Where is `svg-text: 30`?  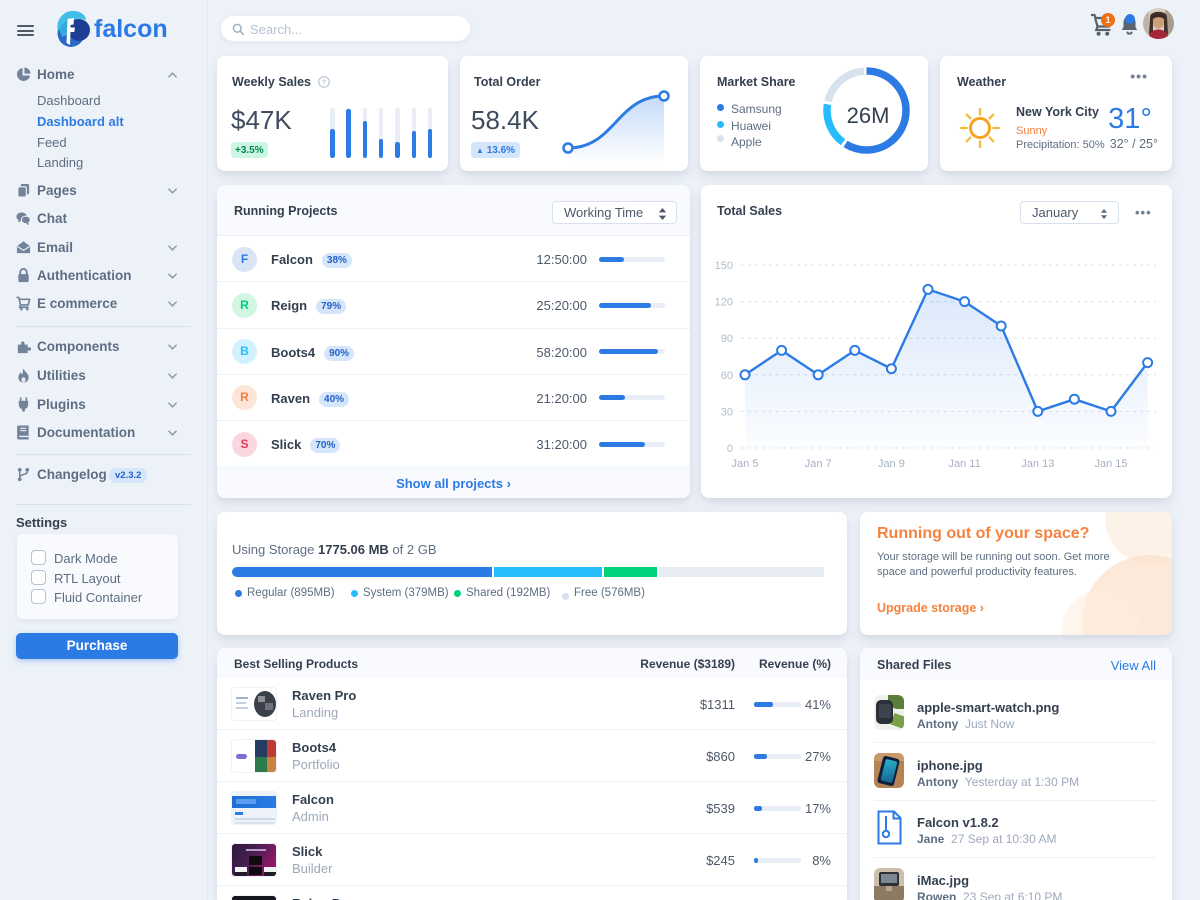 svg-text: 30 is located at coordinates (727, 412).